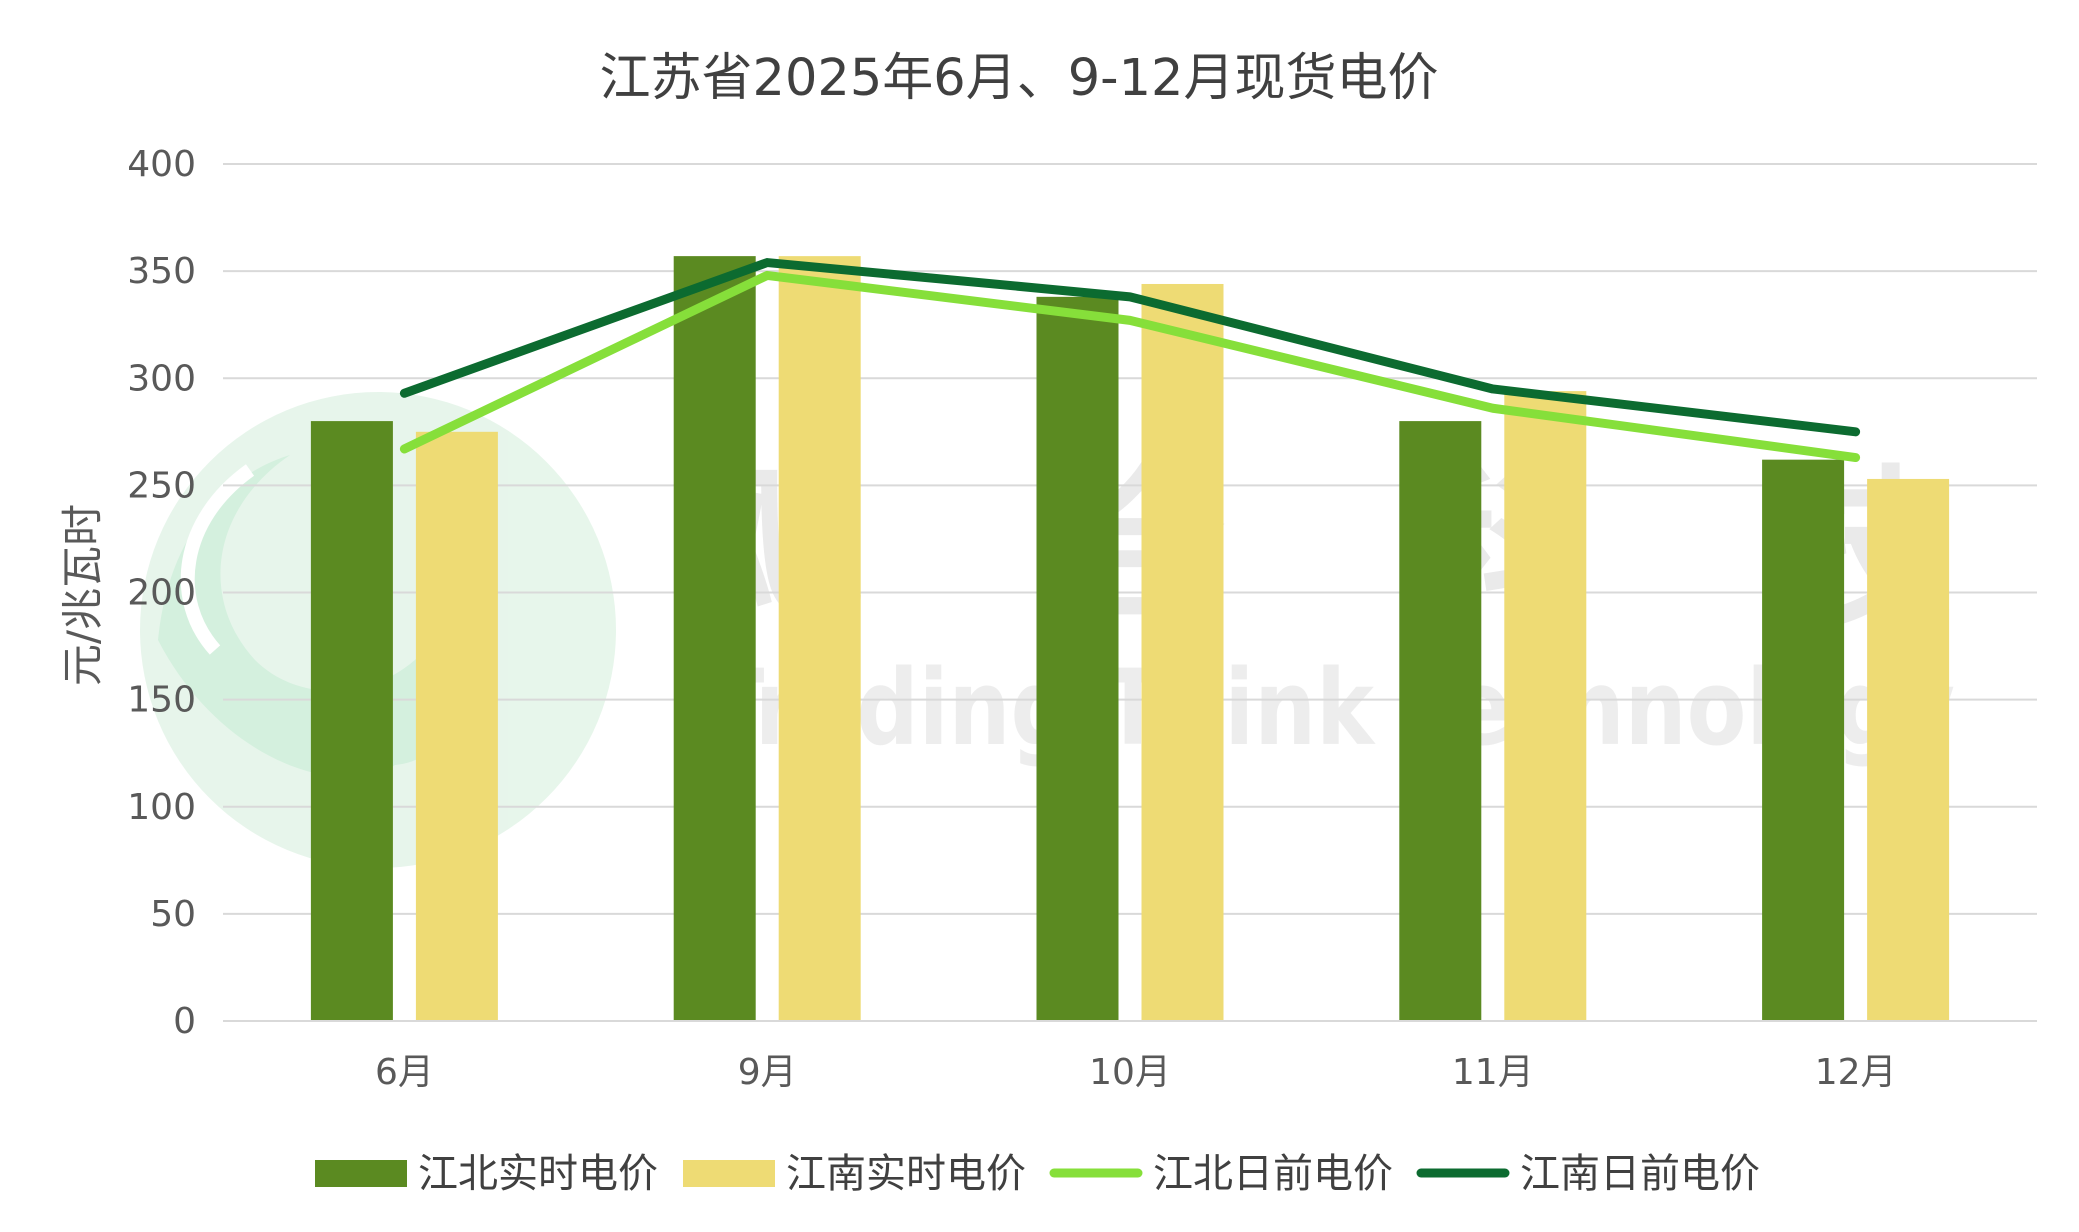 This screenshot has height=1232, width=2079. Describe the element at coordinates (538, 1174) in the screenshot. I see `legend-label: 江北实时电价` at that location.